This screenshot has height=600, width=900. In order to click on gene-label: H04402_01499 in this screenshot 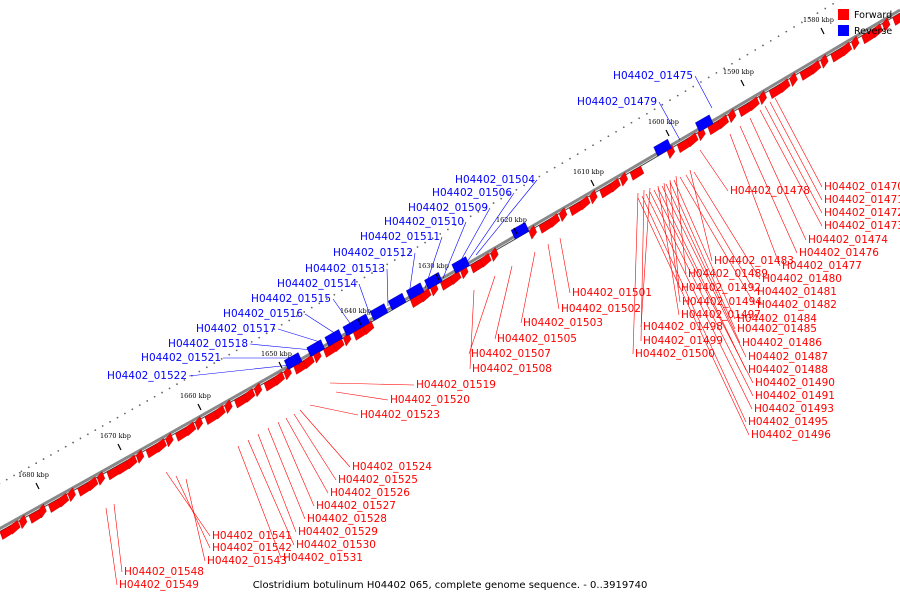, I will do `click(683, 341)`.